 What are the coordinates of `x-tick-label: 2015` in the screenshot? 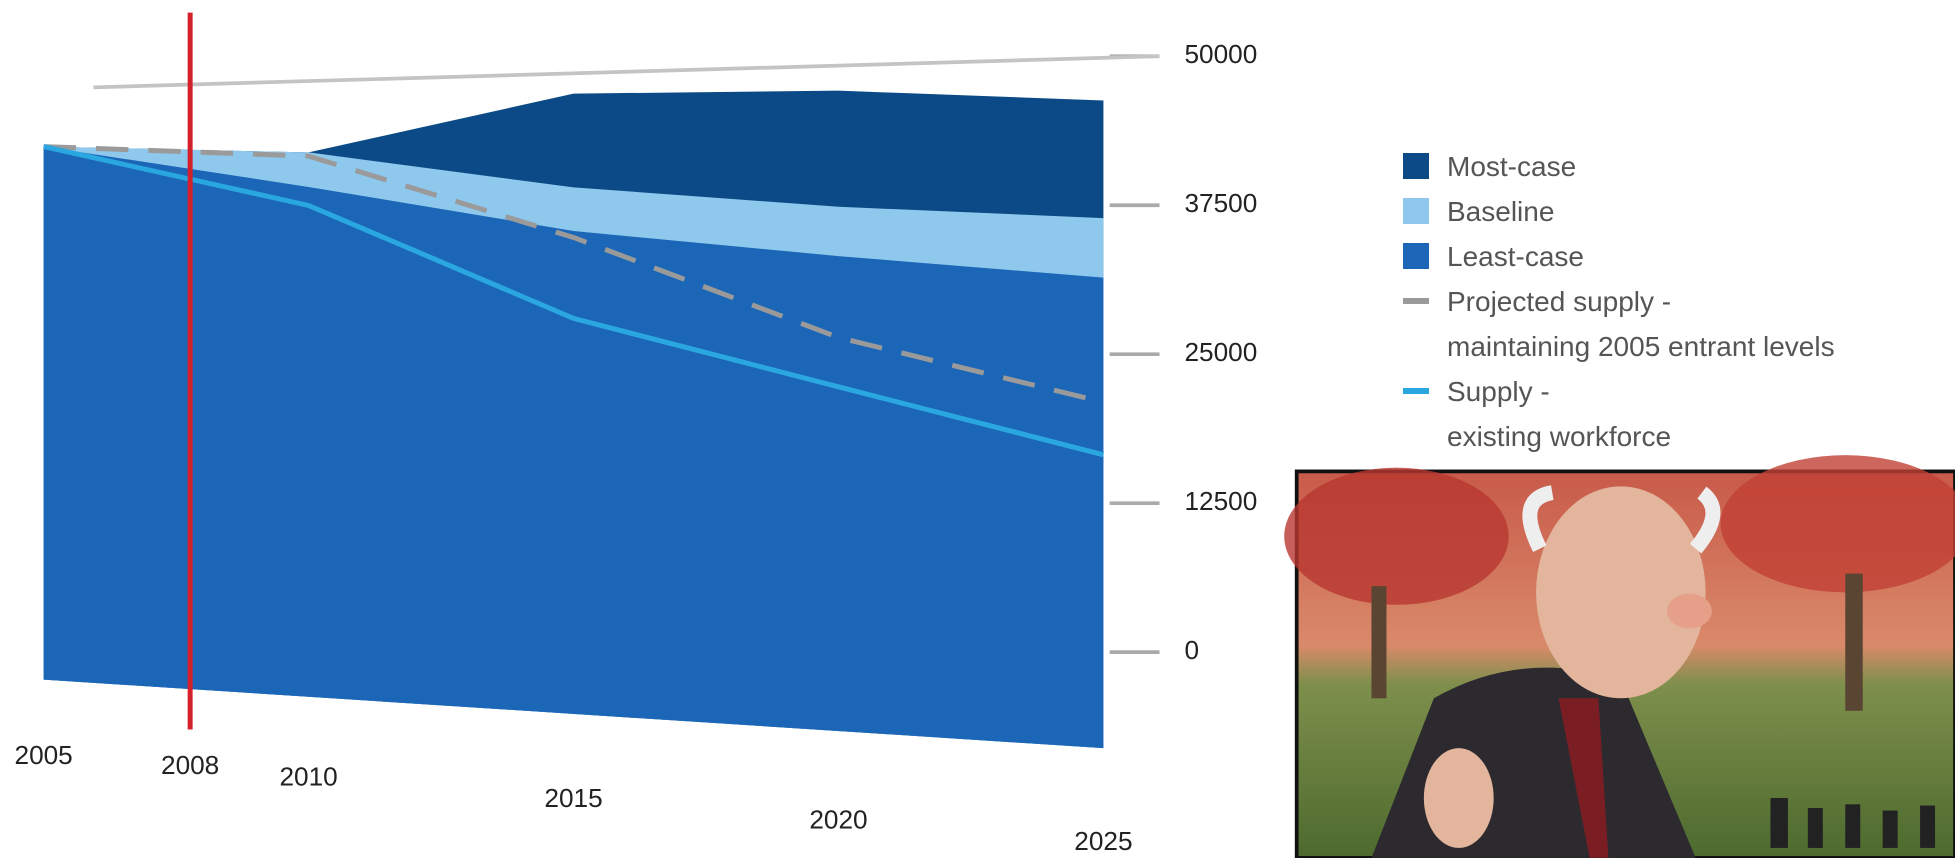 It's located at (573, 798).